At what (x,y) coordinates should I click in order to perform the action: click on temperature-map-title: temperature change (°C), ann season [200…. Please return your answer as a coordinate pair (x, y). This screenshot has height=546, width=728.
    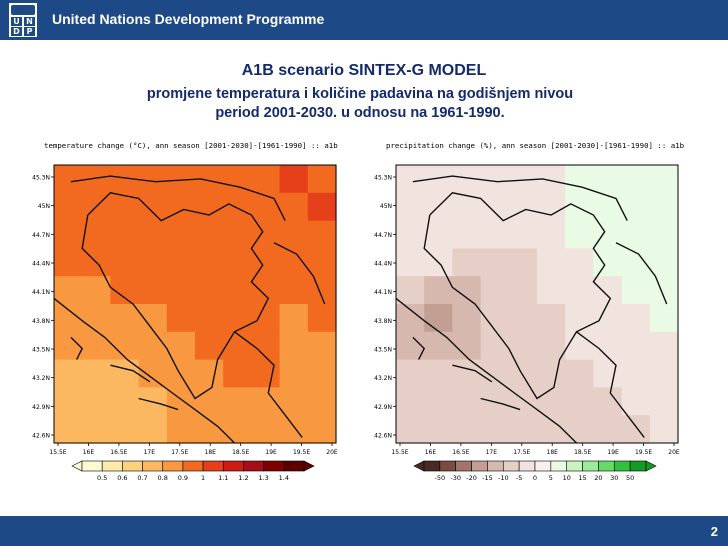
    Looking at the image, I should click on (191, 145).